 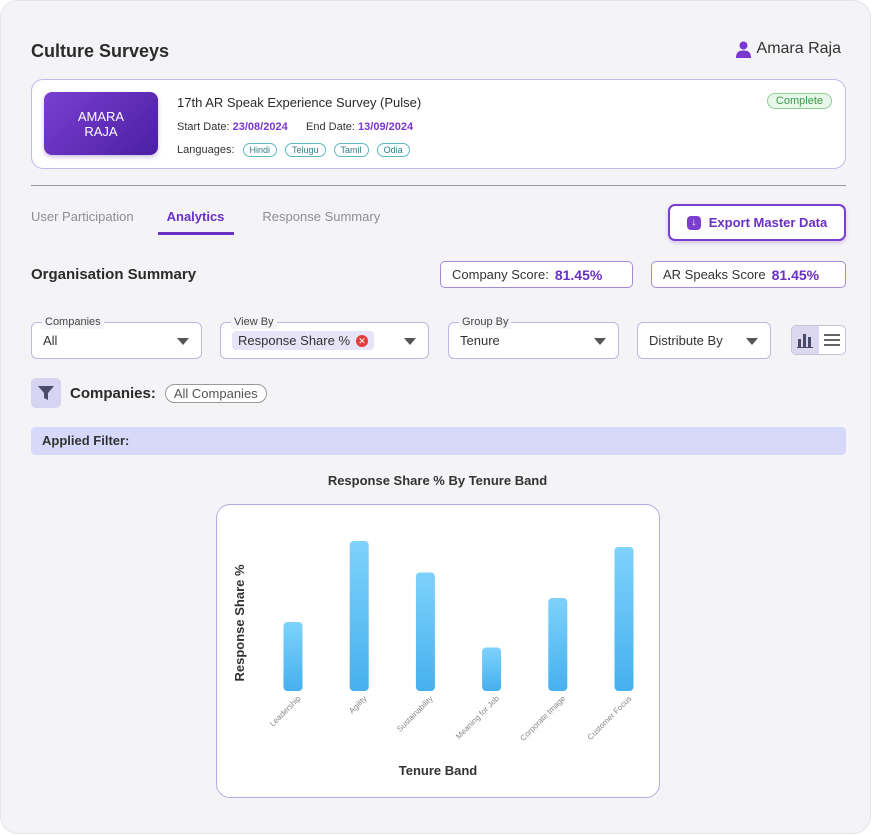 I want to click on organisation-summary-title: Organisation Summary, so click(x=114, y=274).